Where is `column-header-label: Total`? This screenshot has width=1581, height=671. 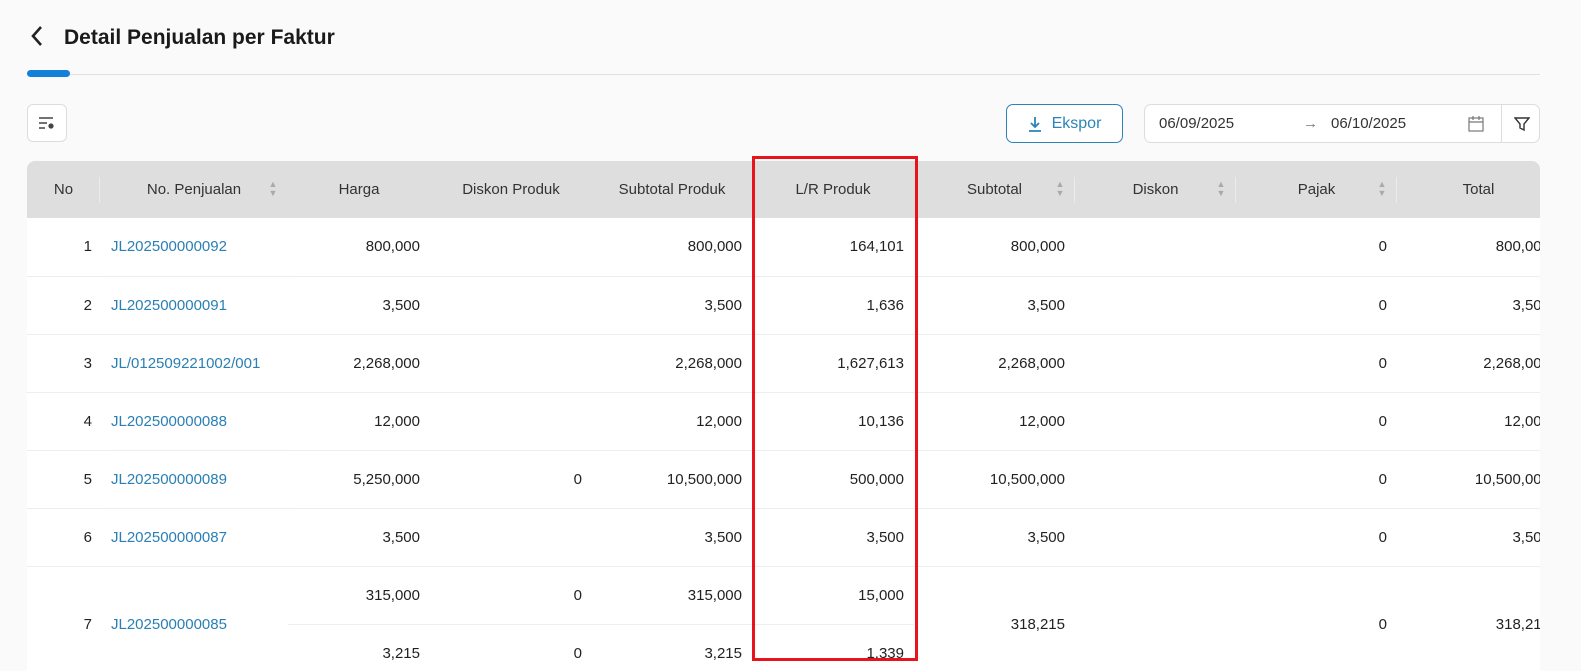
column-header-label: Total is located at coordinates (1478, 189).